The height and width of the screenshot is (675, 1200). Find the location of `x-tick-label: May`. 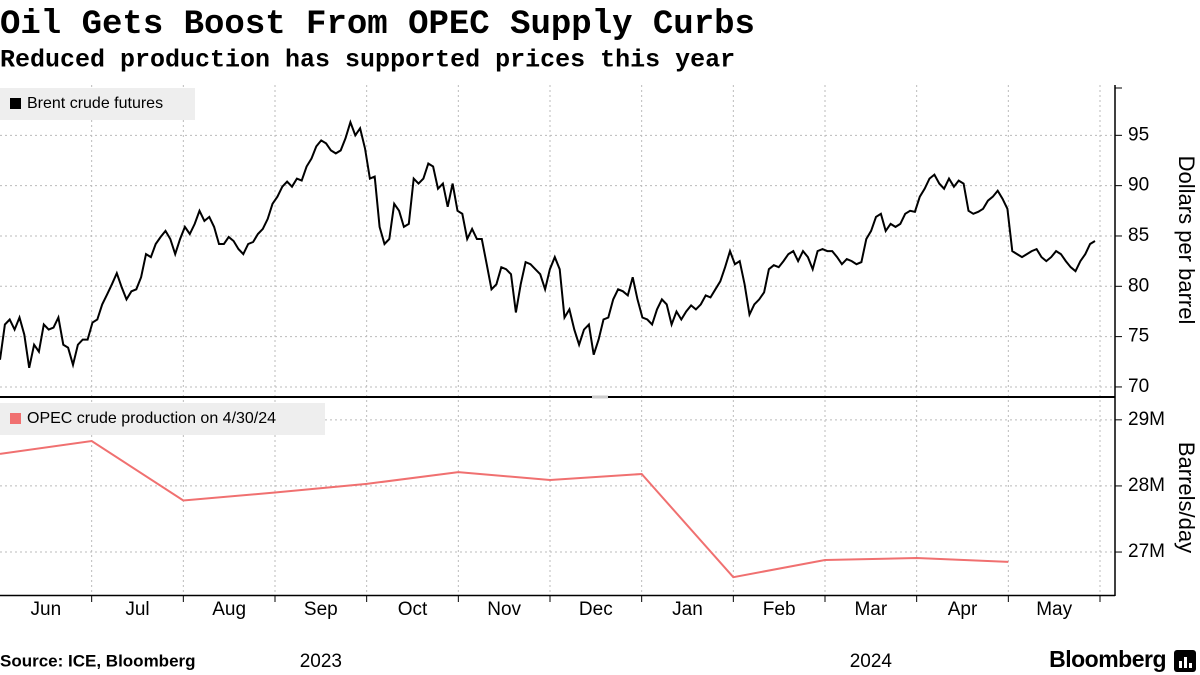

x-tick-label: May is located at coordinates (1054, 609).